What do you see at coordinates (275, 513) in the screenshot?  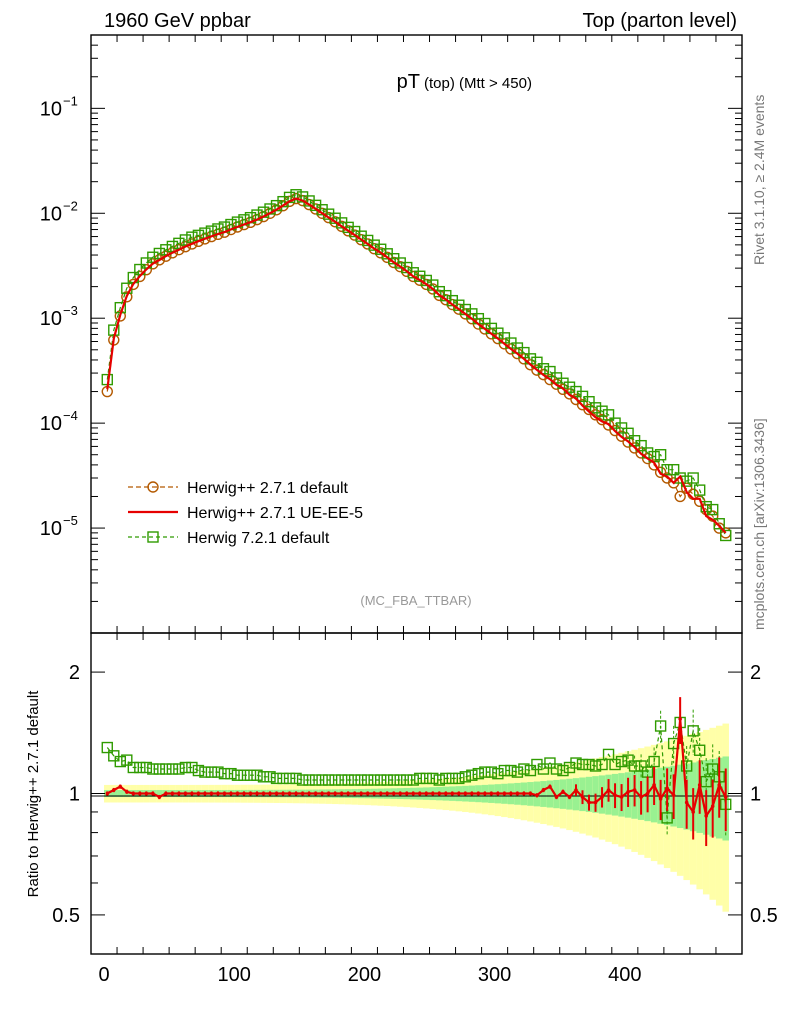 I see `legend-label: Herwig++ 2.7.1 UE-EE-5` at bounding box center [275, 513].